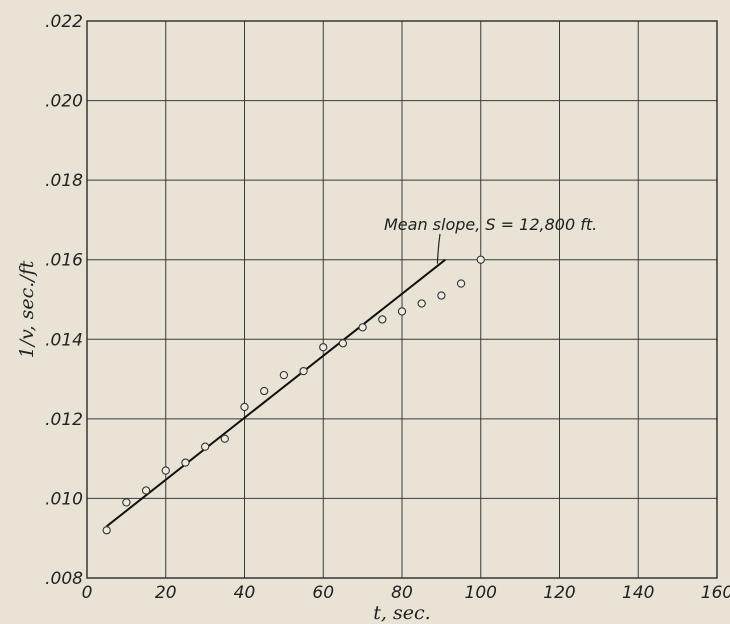  What do you see at coordinates (64, 261) in the screenshot?
I see `y-tick-label: .016` at bounding box center [64, 261].